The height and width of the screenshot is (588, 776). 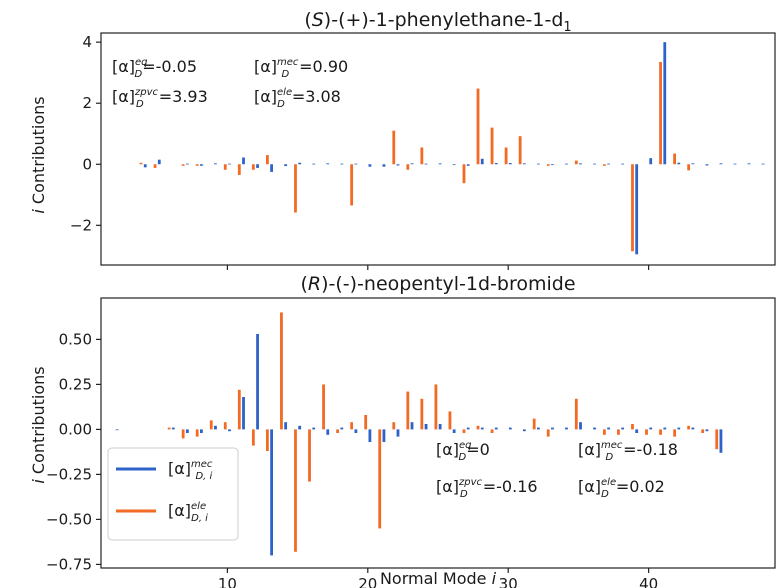 What do you see at coordinates (438, 578) in the screenshot?
I see `x-axis-label: Normal Mode i` at bounding box center [438, 578].